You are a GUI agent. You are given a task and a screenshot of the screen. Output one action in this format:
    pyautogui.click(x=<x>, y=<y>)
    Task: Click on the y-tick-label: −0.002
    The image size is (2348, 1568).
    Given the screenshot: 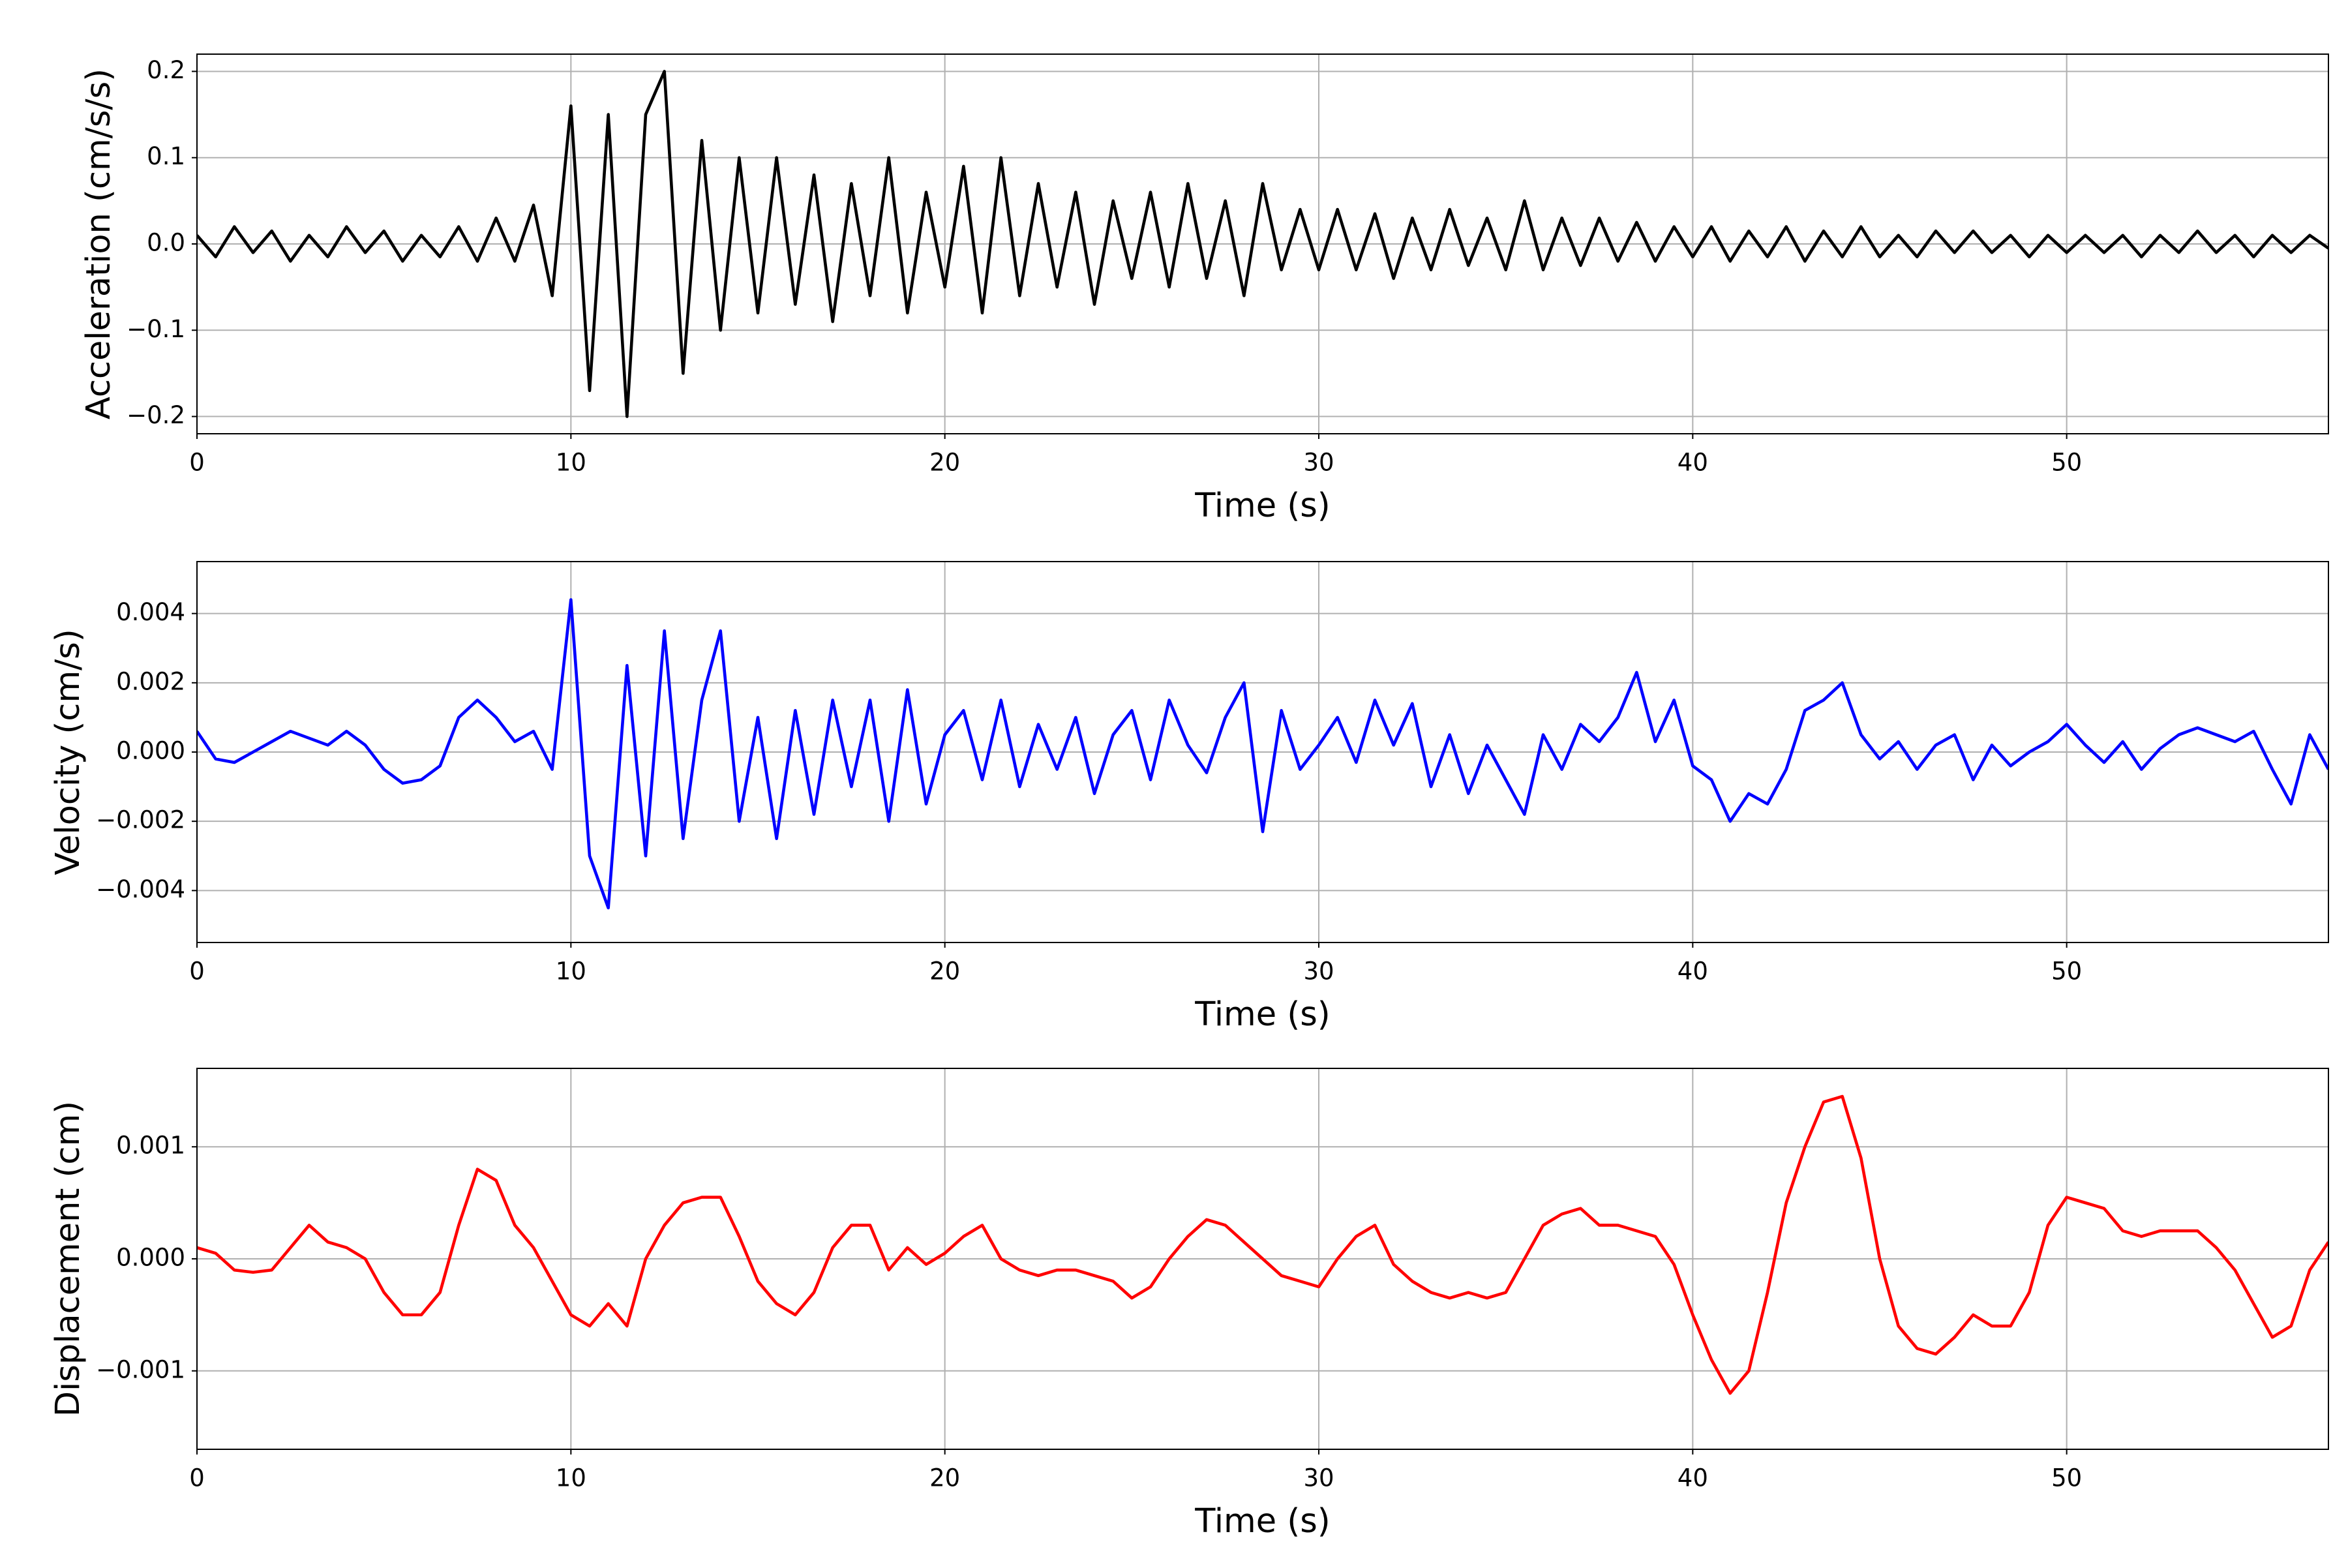 What is the action you would take?
    pyautogui.click(x=141, y=820)
    